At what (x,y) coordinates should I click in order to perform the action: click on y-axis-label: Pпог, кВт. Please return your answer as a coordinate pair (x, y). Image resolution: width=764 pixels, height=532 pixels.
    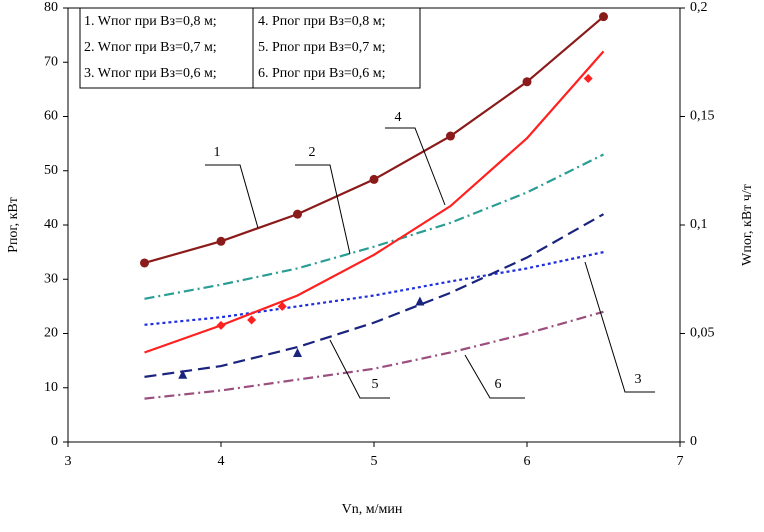
    Looking at the image, I should click on (13, 225).